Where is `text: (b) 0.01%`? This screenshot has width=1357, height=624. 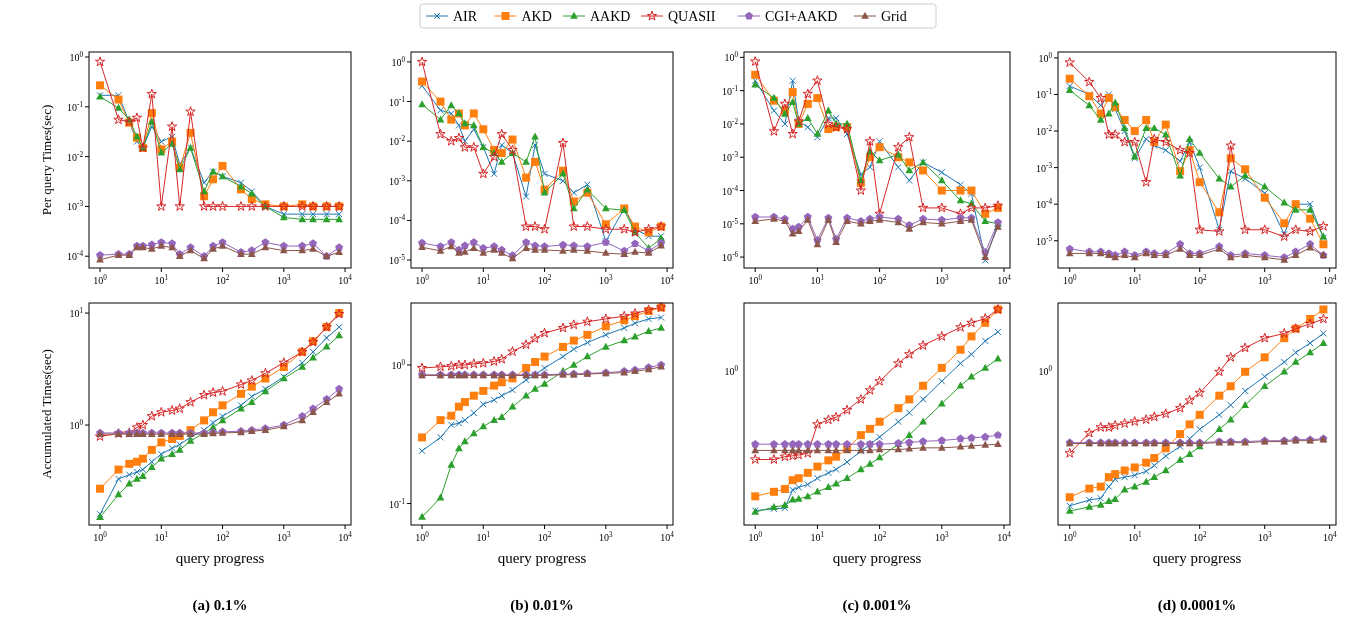 text: (b) 0.01% is located at coordinates (542, 605).